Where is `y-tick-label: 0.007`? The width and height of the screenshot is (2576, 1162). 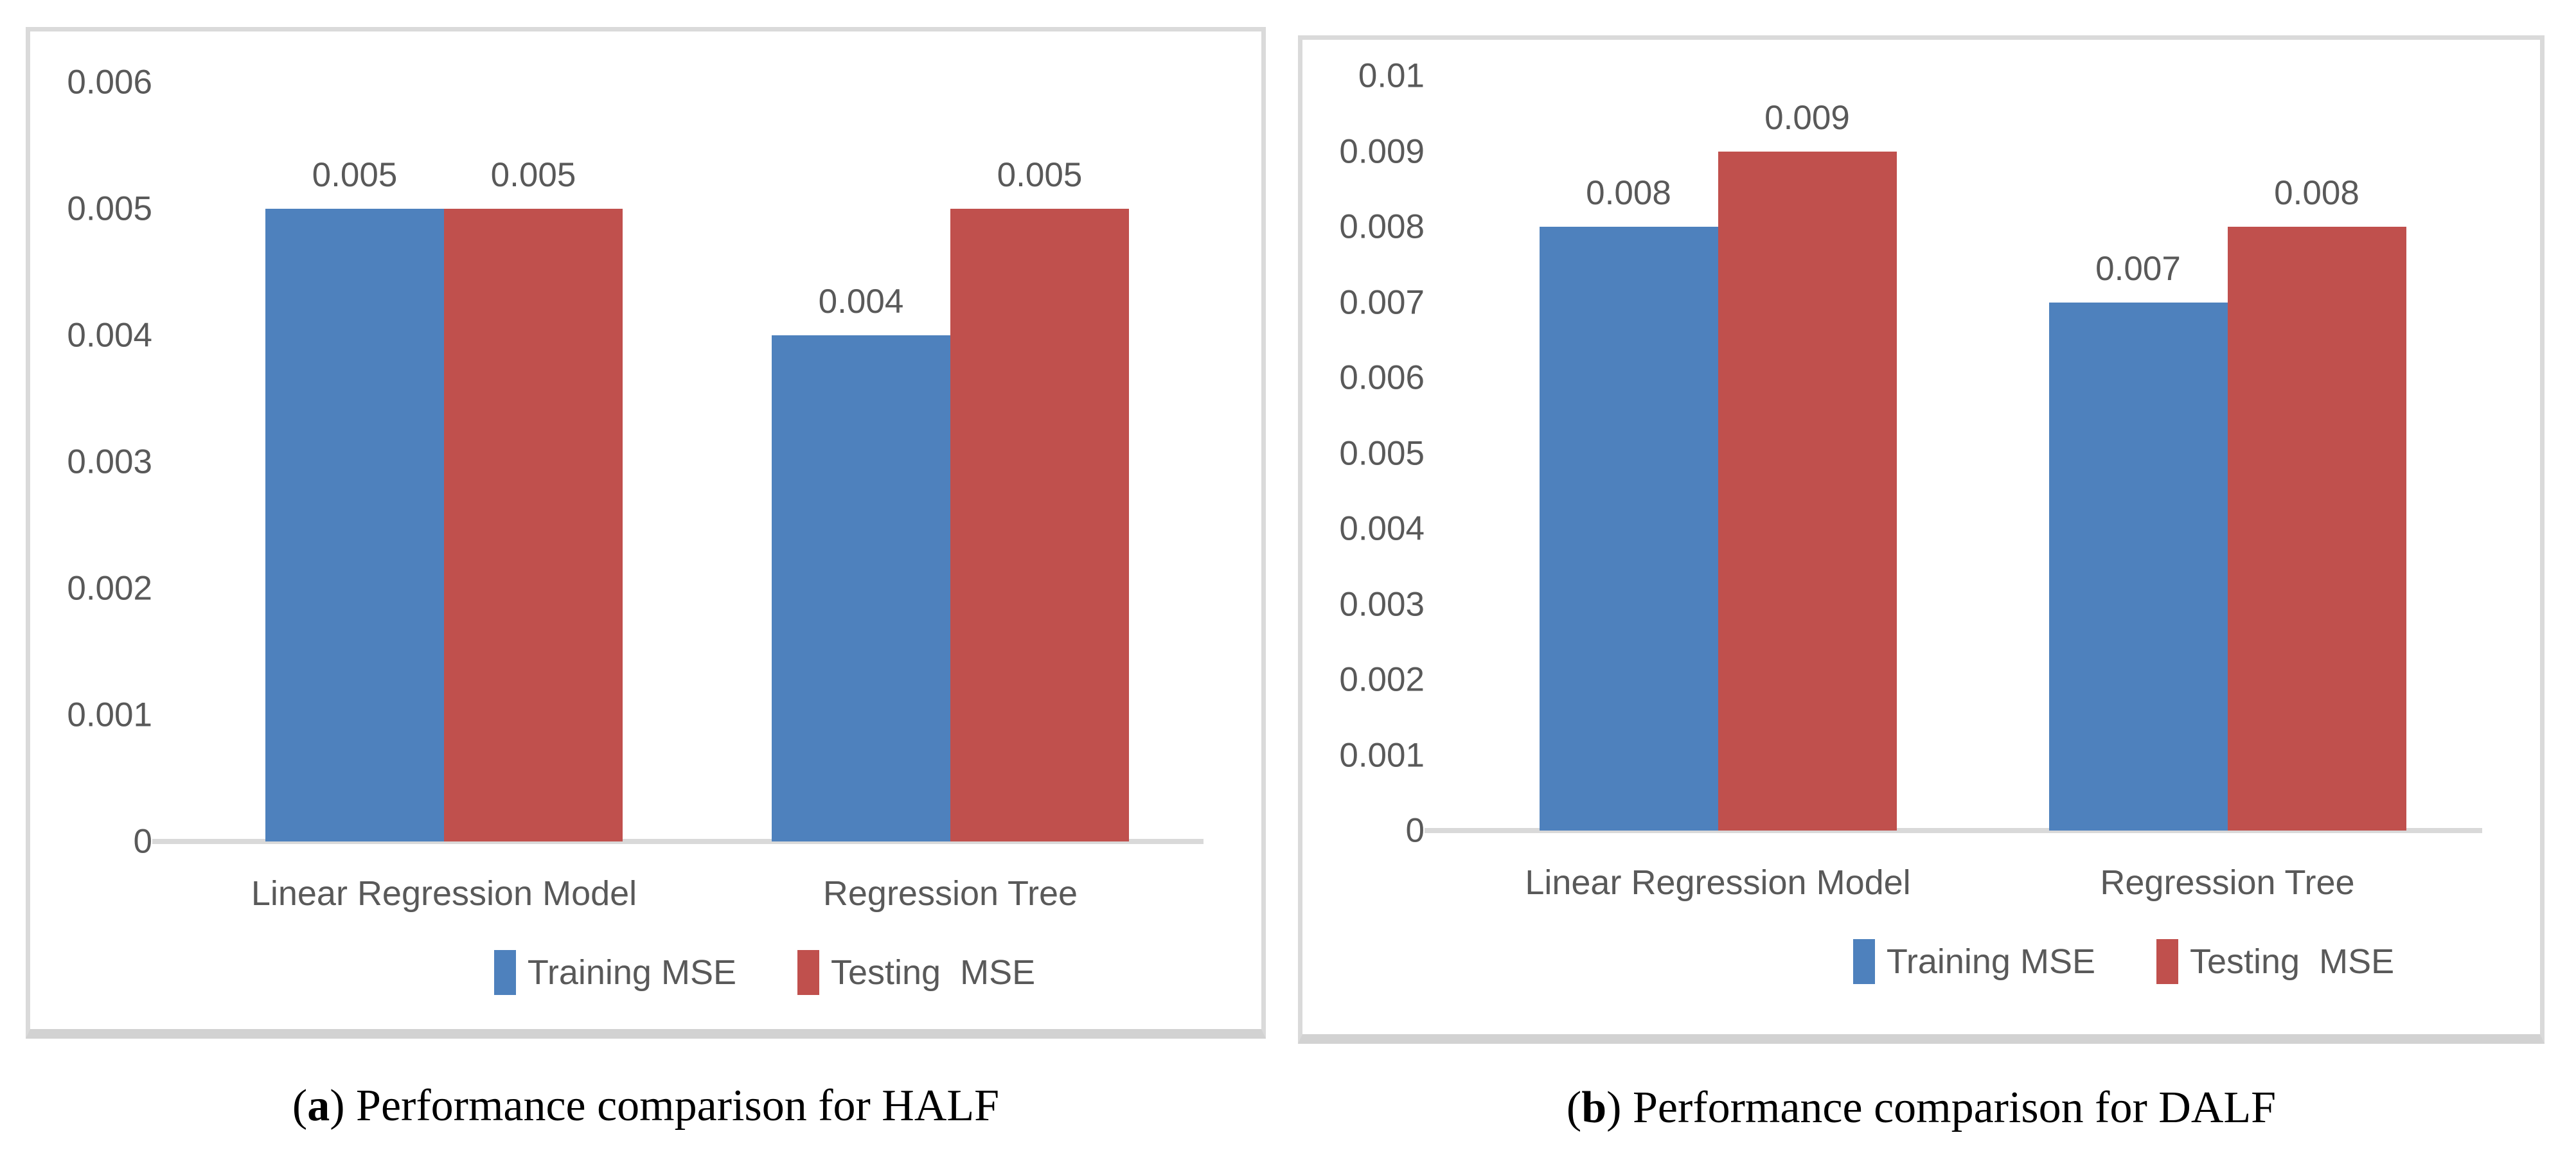
y-tick-label: 0.007 is located at coordinates (1382, 302).